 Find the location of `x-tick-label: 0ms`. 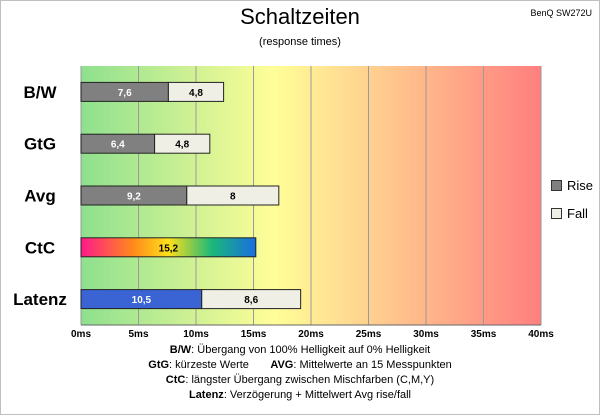

x-tick-label: 0ms is located at coordinates (81, 334).